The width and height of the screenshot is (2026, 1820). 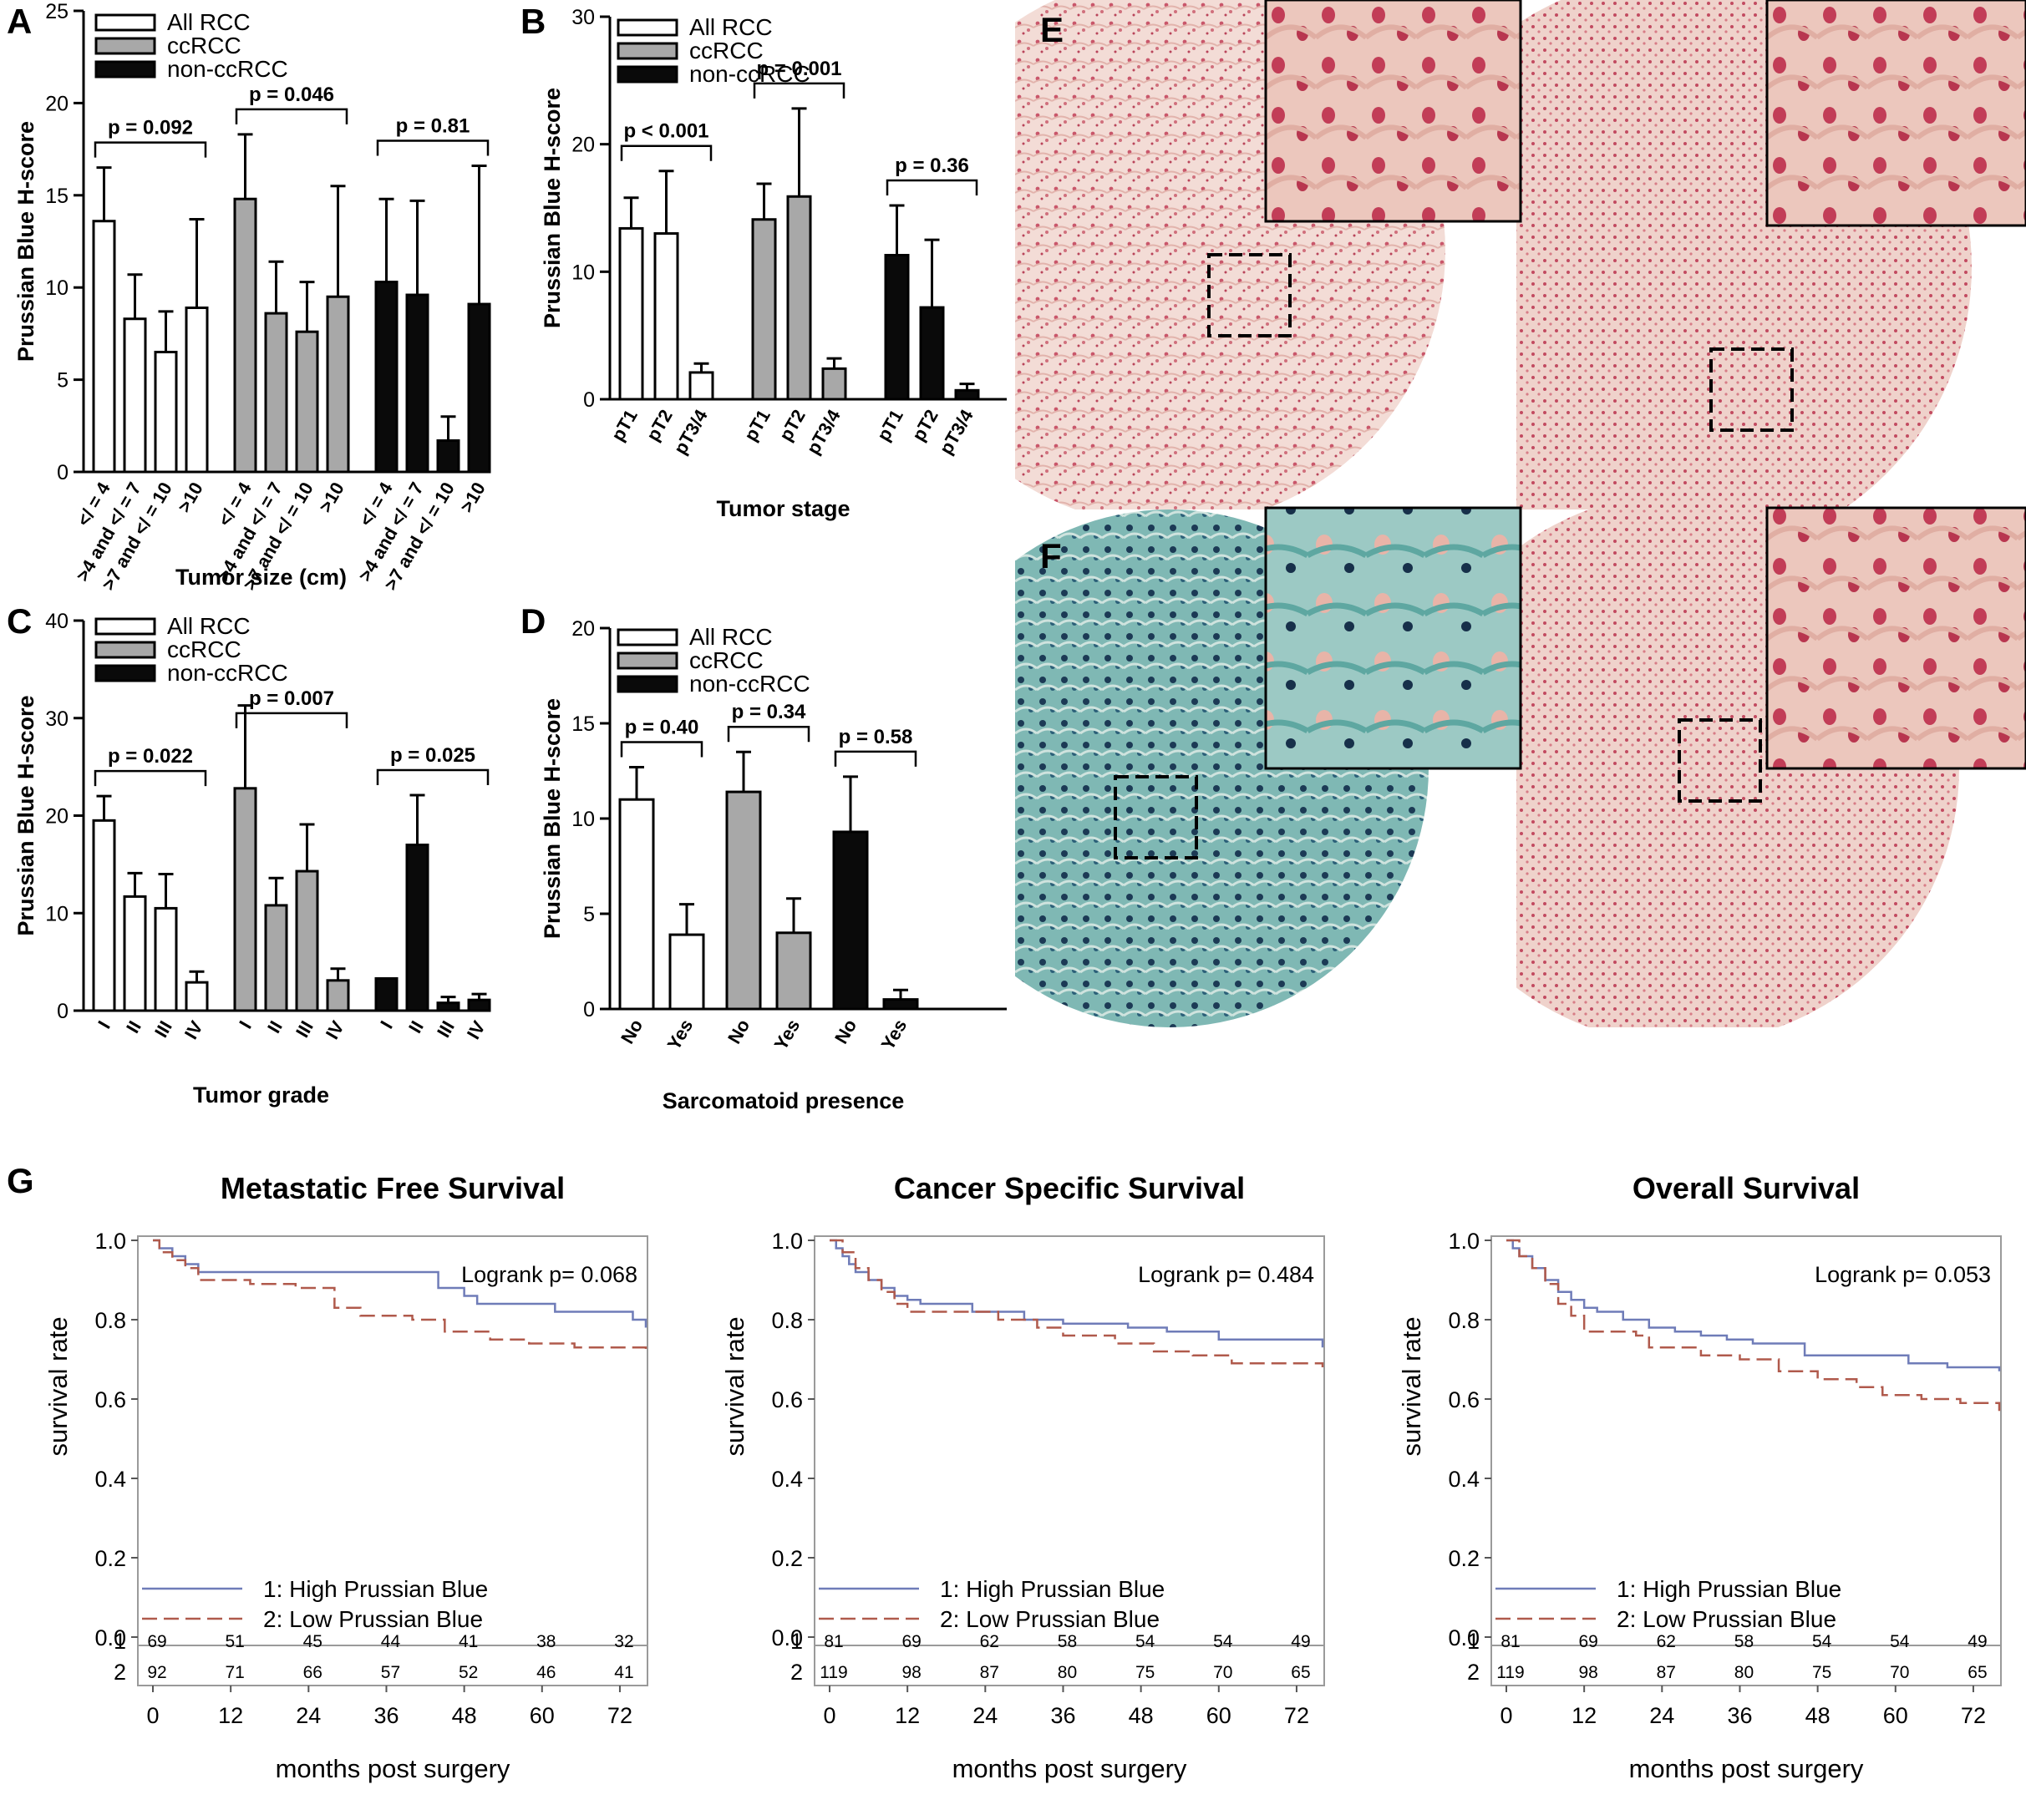 I want to click on y-tick-label: 0.0, so click(x=787, y=1637).